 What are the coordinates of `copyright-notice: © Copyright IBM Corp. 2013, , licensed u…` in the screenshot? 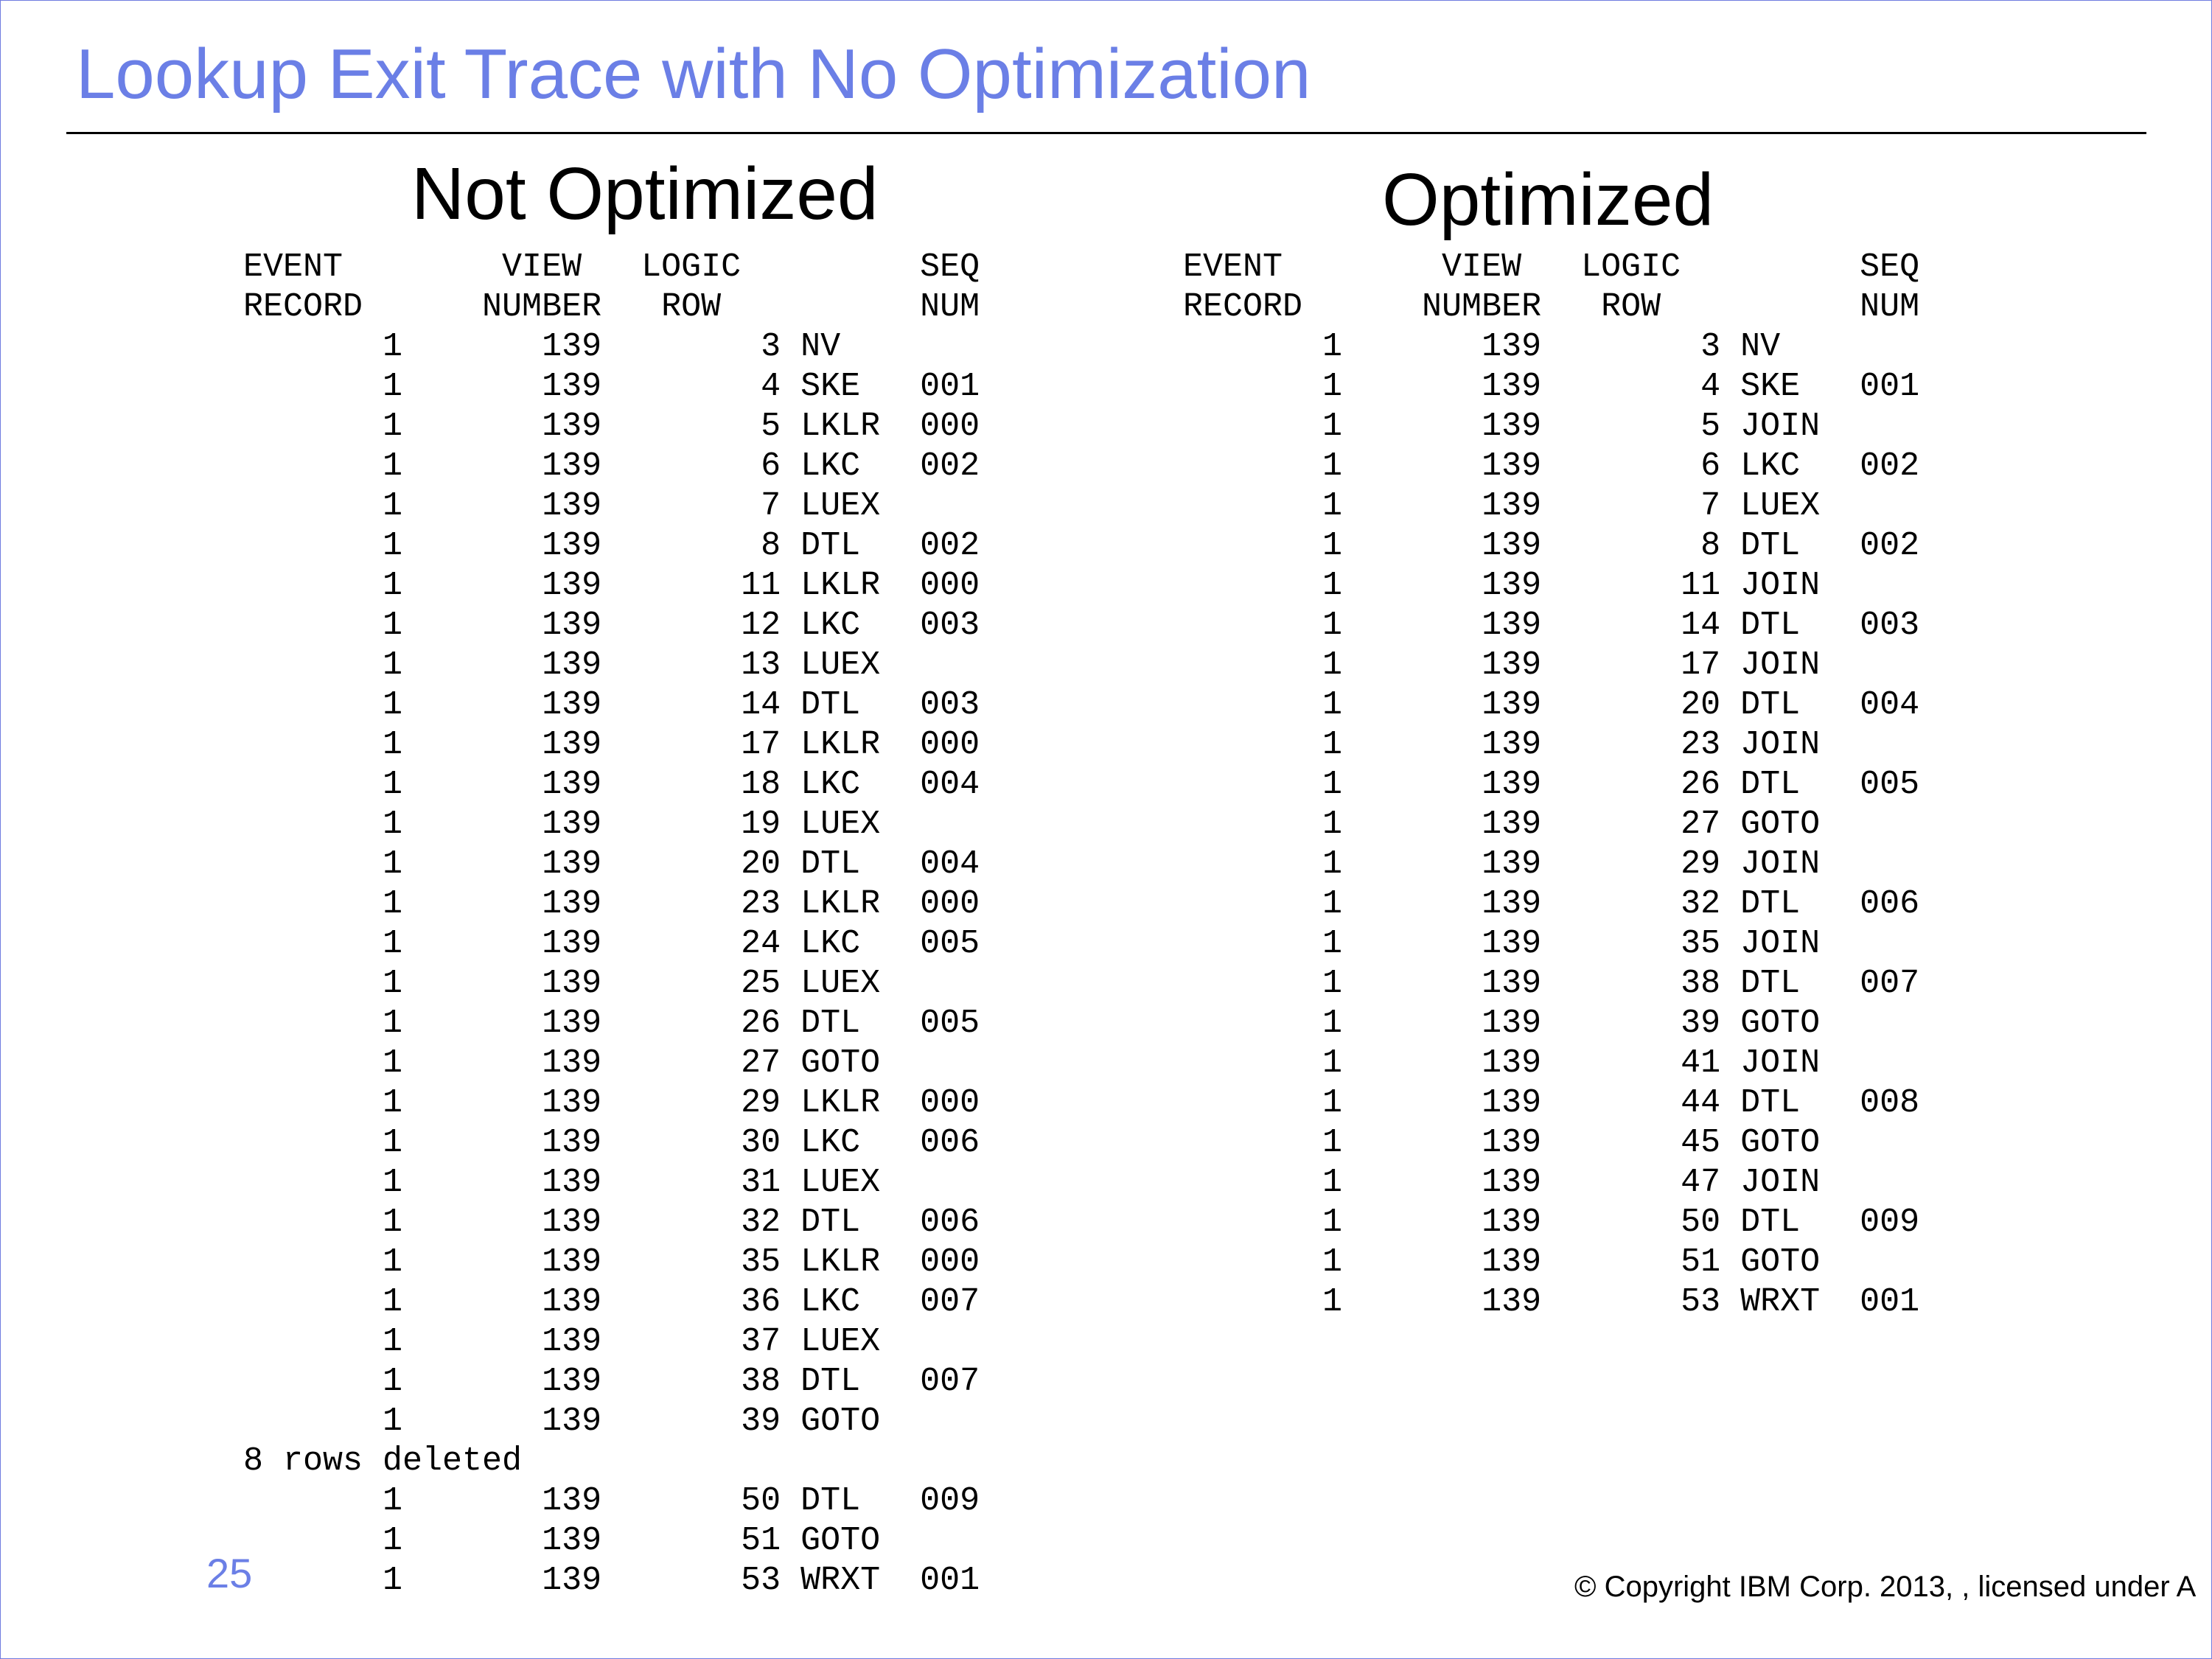 It's located at (1885, 1587).